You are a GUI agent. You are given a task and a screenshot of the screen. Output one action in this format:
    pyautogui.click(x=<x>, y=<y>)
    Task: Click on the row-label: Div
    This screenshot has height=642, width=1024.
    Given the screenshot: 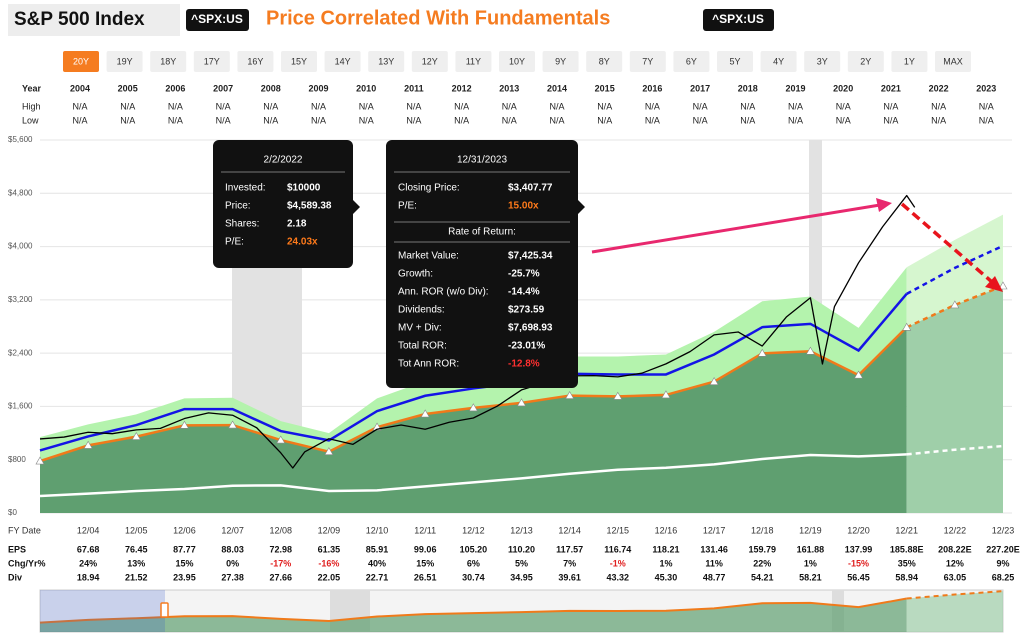 What is the action you would take?
    pyautogui.click(x=15, y=577)
    